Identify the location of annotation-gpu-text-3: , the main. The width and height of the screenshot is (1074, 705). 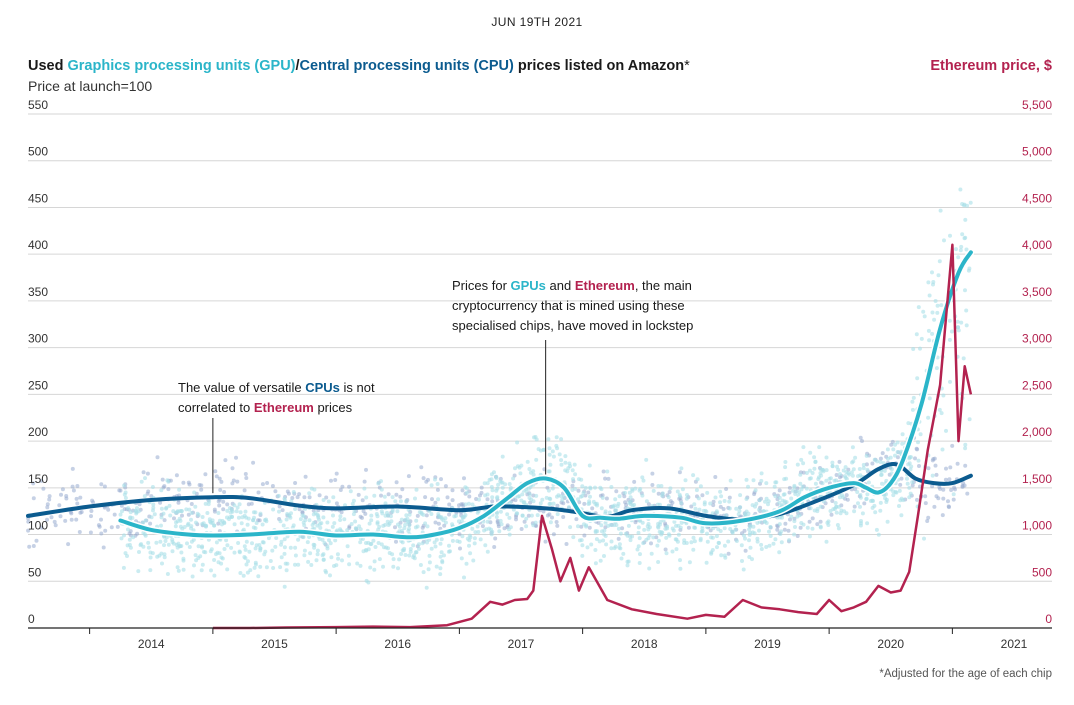
(663, 285).